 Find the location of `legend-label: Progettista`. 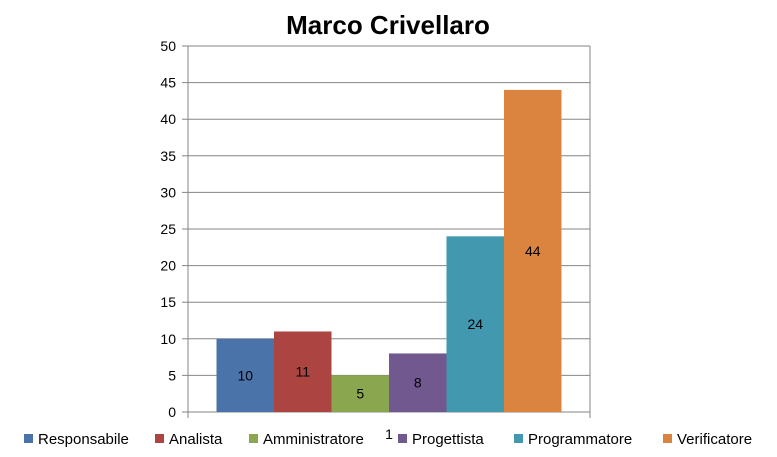

legend-label: Progettista is located at coordinates (448, 439).